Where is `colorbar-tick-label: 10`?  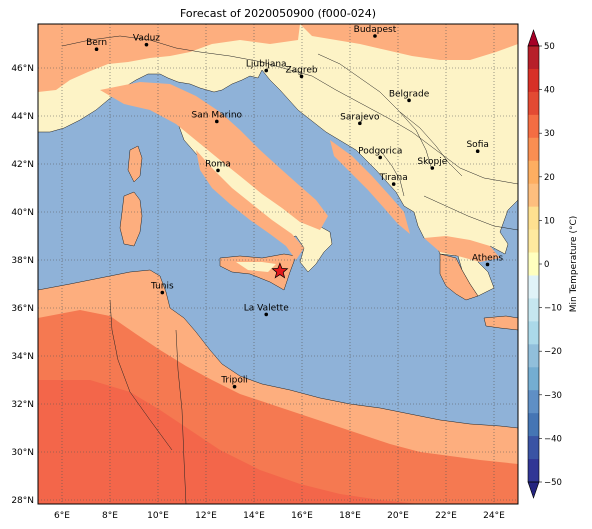
colorbar-tick-label: 10 is located at coordinates (549, 221).